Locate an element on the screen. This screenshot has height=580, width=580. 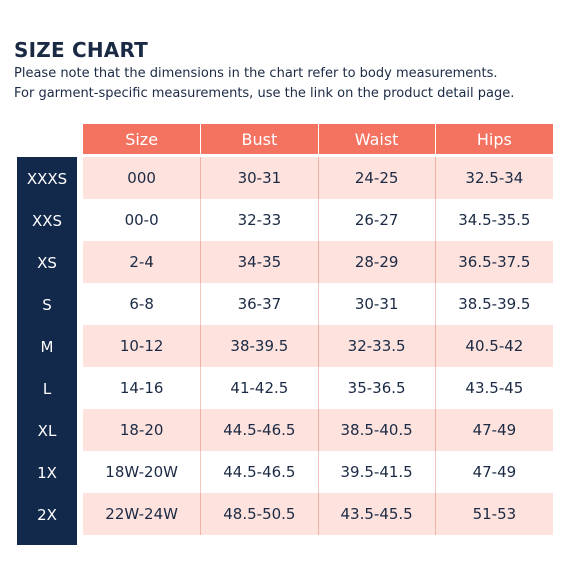
cell-waist: 30-31 is located at coordinates (376, 304).